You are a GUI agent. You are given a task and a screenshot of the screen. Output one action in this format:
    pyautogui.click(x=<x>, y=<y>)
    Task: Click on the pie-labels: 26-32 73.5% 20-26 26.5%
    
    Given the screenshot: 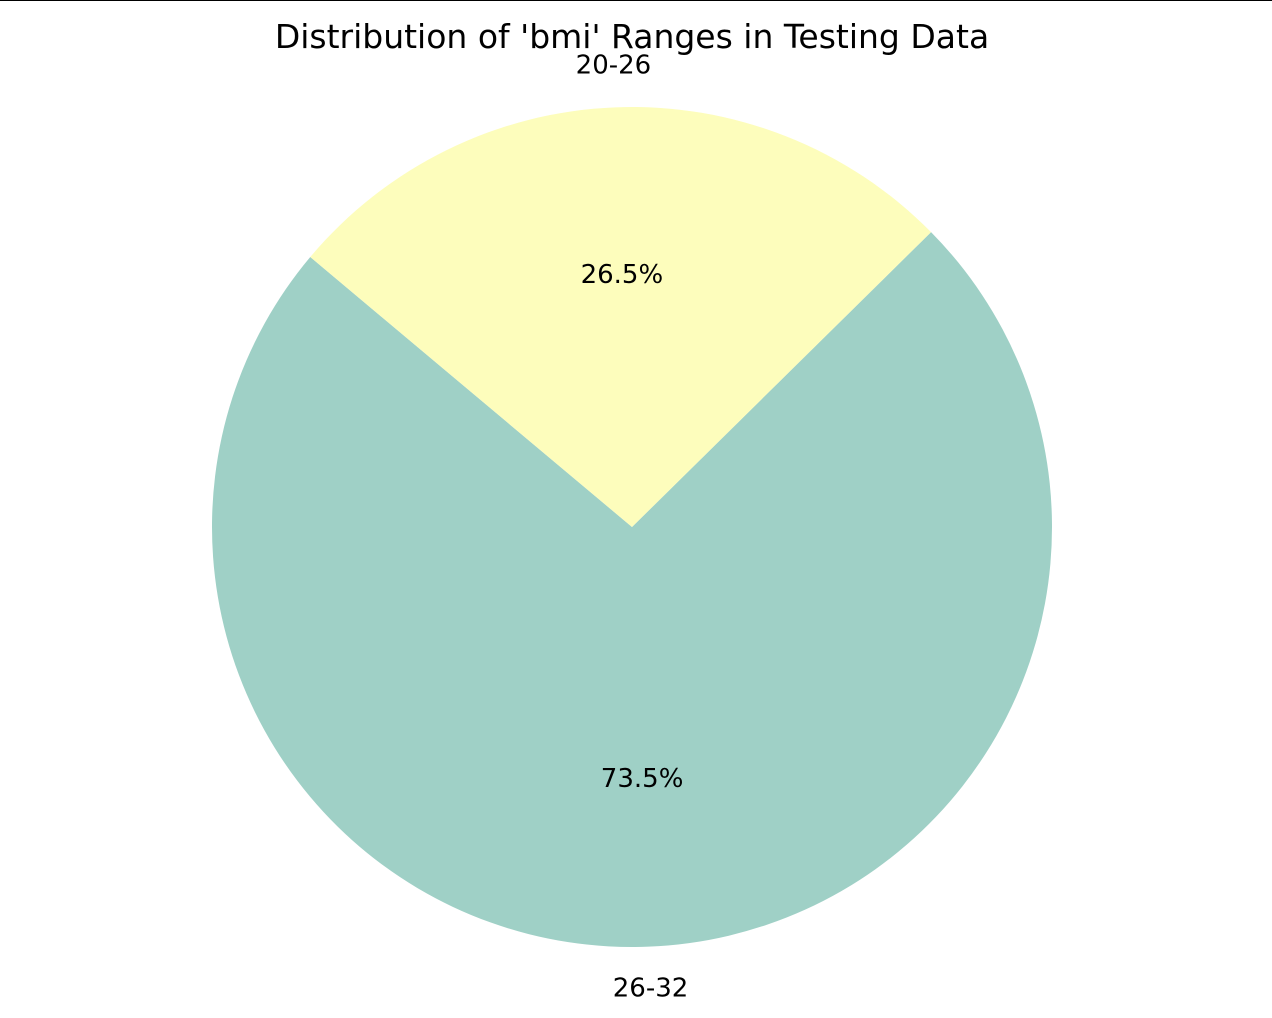 What is the action you would take?
    pyautogui.click(x=632, y=526)
    